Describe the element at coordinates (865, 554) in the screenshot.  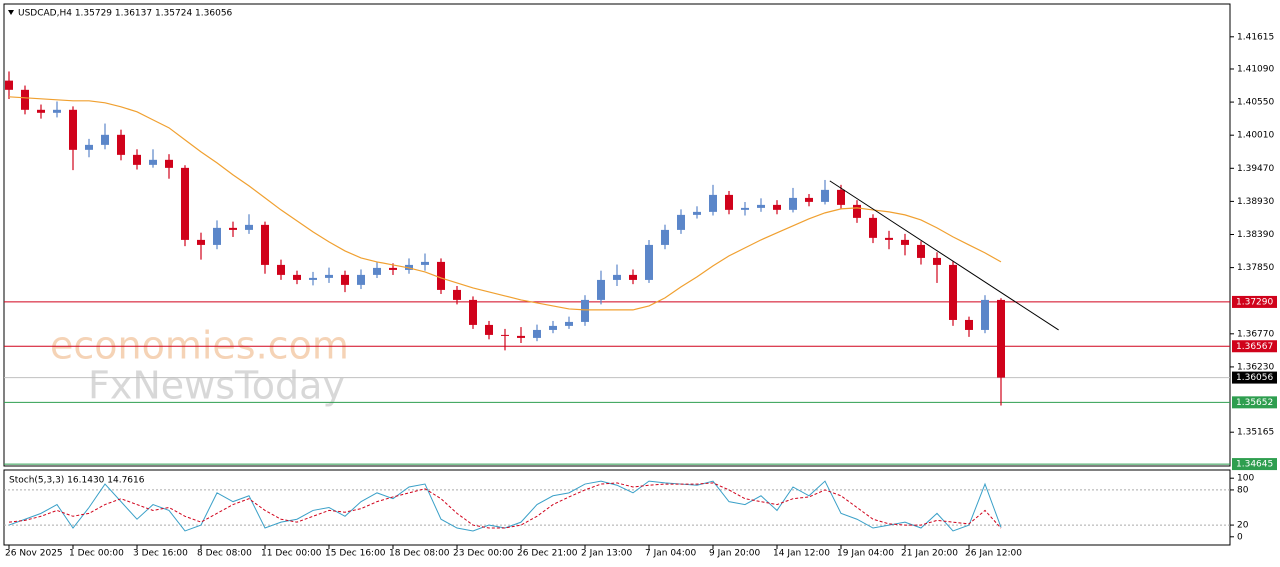
I see `x-tick-label: 19 Jan 04:00` at that location.